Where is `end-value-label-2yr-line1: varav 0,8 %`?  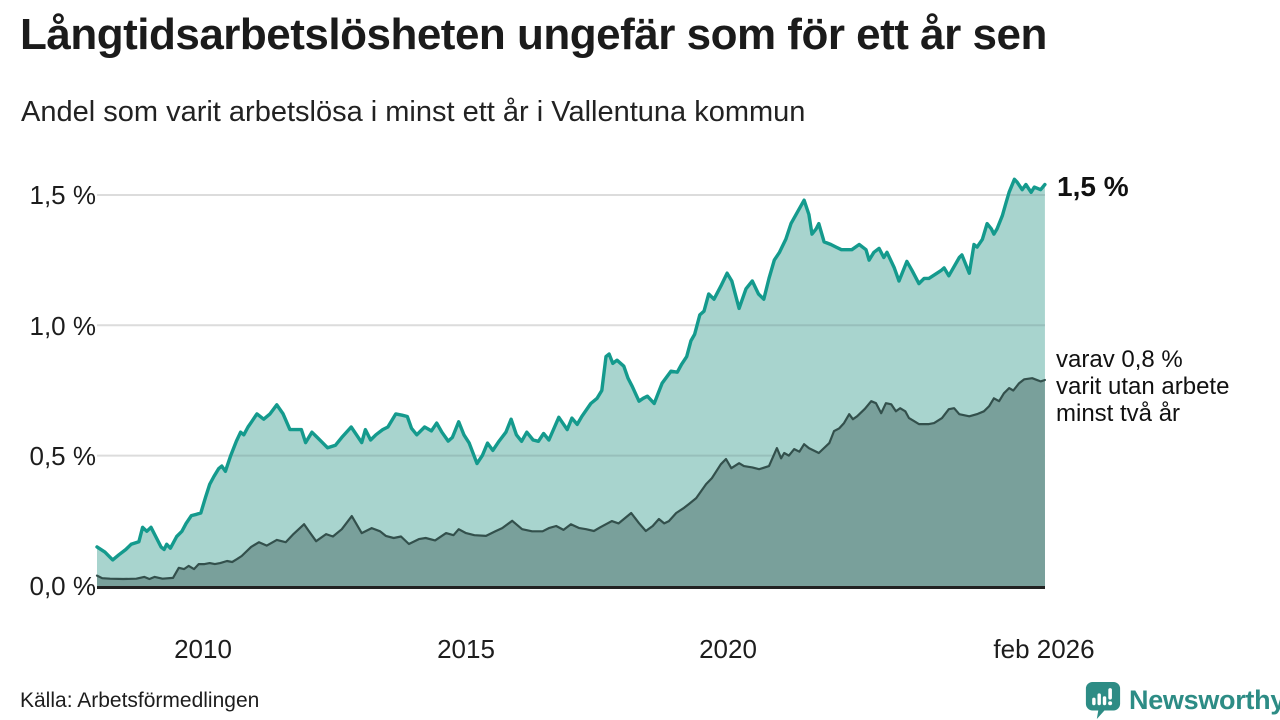
end-value-label-2yr-line1: varav 0,8 % is located at coordinates (1119, 359).